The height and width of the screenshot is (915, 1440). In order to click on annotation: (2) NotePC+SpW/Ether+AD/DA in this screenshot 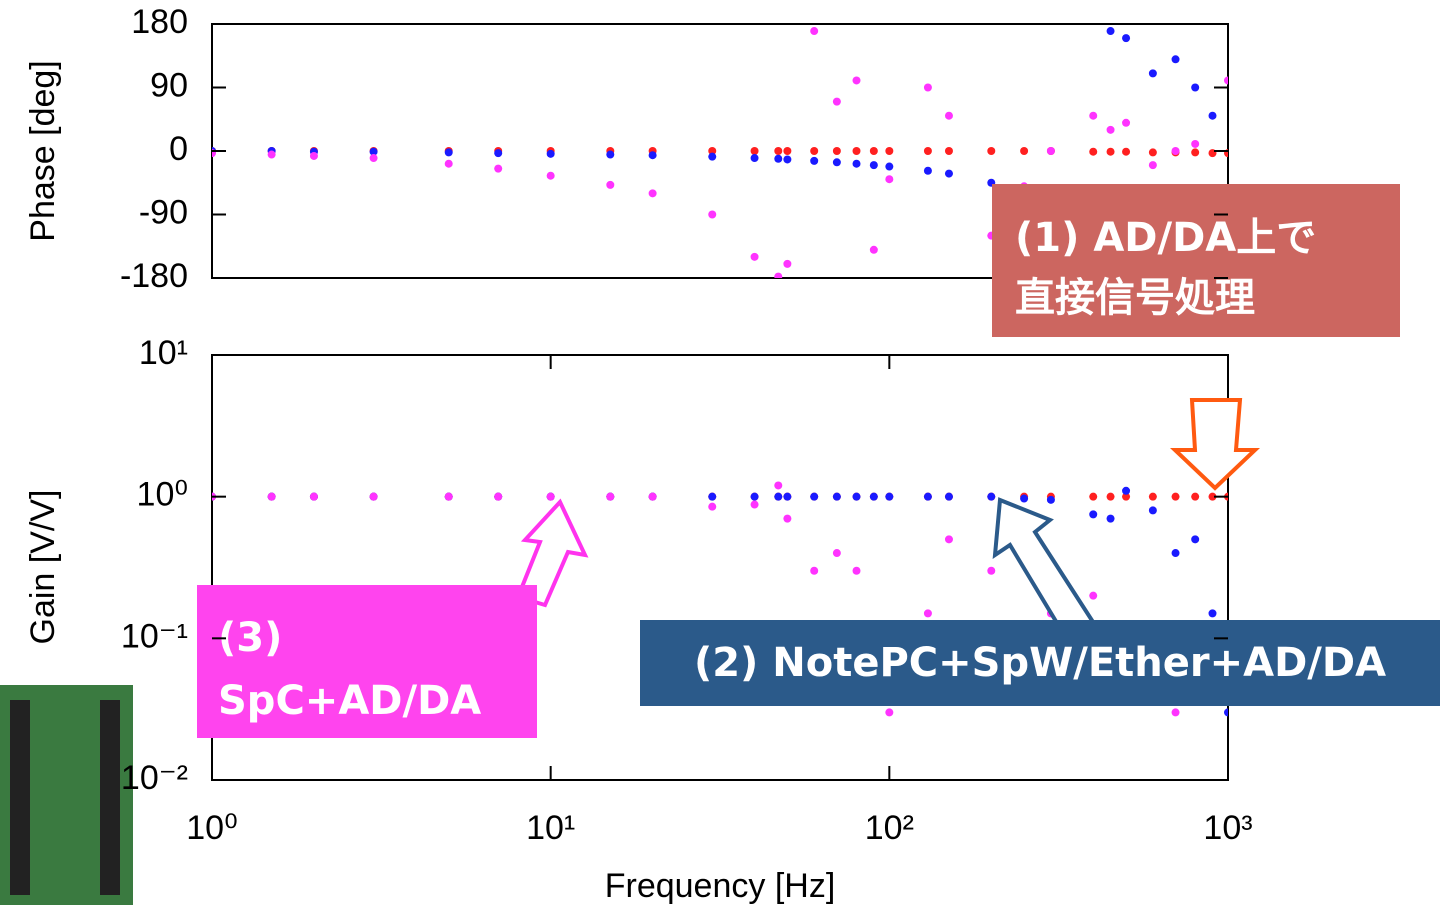, I will do `click(1040, 663)`.